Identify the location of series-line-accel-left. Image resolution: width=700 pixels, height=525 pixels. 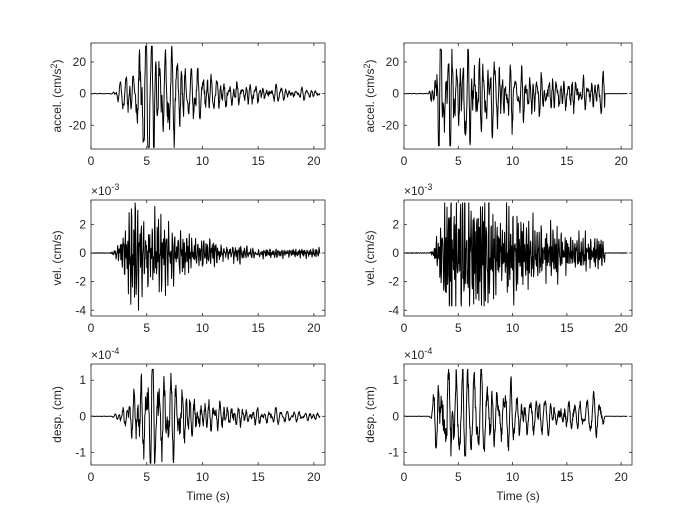
(205, 96).